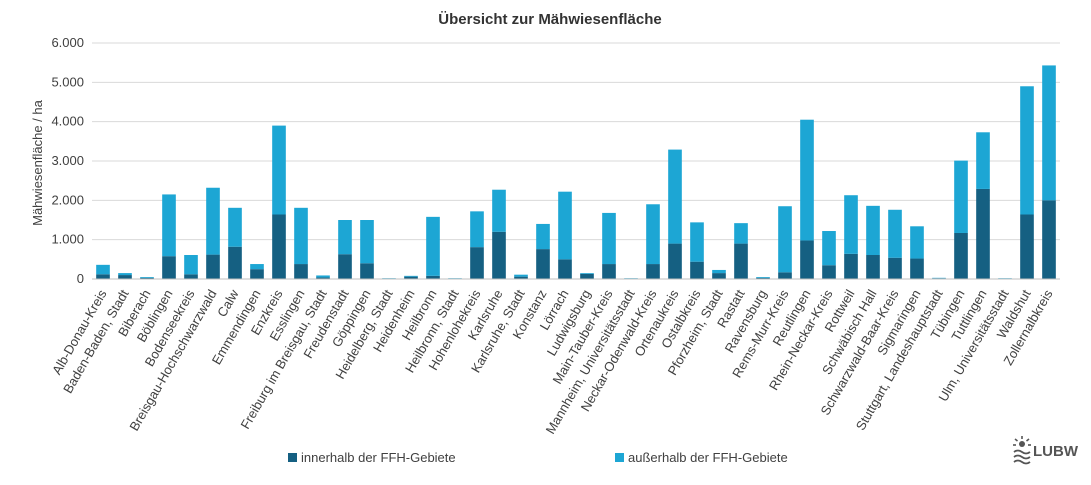 This screenshot has height=485, width=1091. What do you see at coordinates (67, 42) in the screenshot?
I see `y-tick-label: 6.000` at bounding box center [67, 42].